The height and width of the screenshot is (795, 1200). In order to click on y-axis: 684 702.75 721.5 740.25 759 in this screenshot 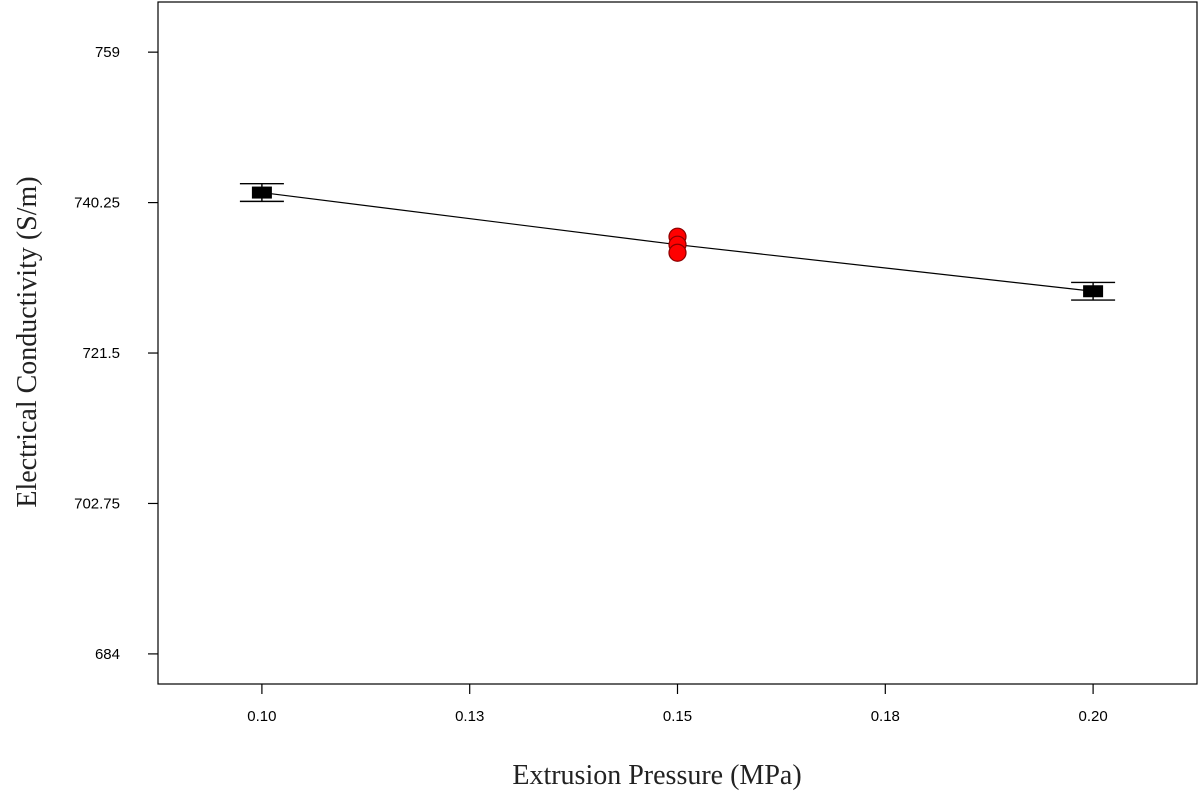, I will do `click(116, 353)`.